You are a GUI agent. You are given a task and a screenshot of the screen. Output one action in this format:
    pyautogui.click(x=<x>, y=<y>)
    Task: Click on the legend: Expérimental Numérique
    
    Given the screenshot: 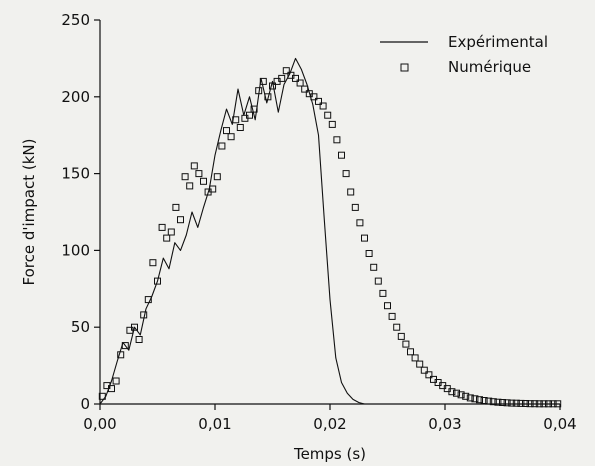 What is the action you would take?
    pyautogui.click(x=464, y=54)
    